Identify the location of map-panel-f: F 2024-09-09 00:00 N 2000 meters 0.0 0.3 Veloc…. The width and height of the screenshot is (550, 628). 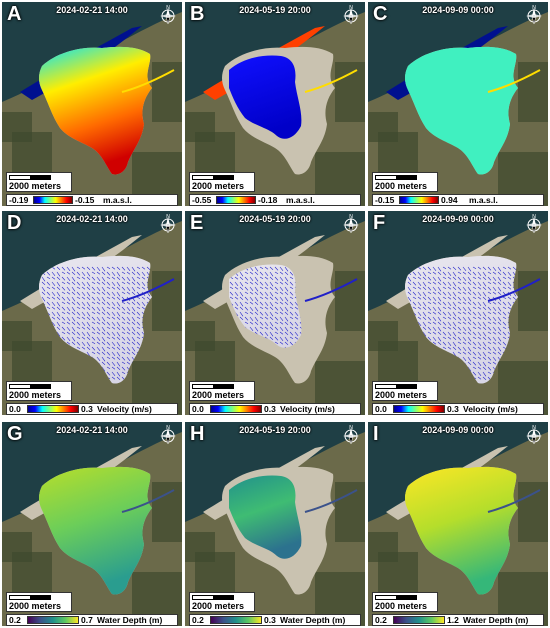
(458, 313).